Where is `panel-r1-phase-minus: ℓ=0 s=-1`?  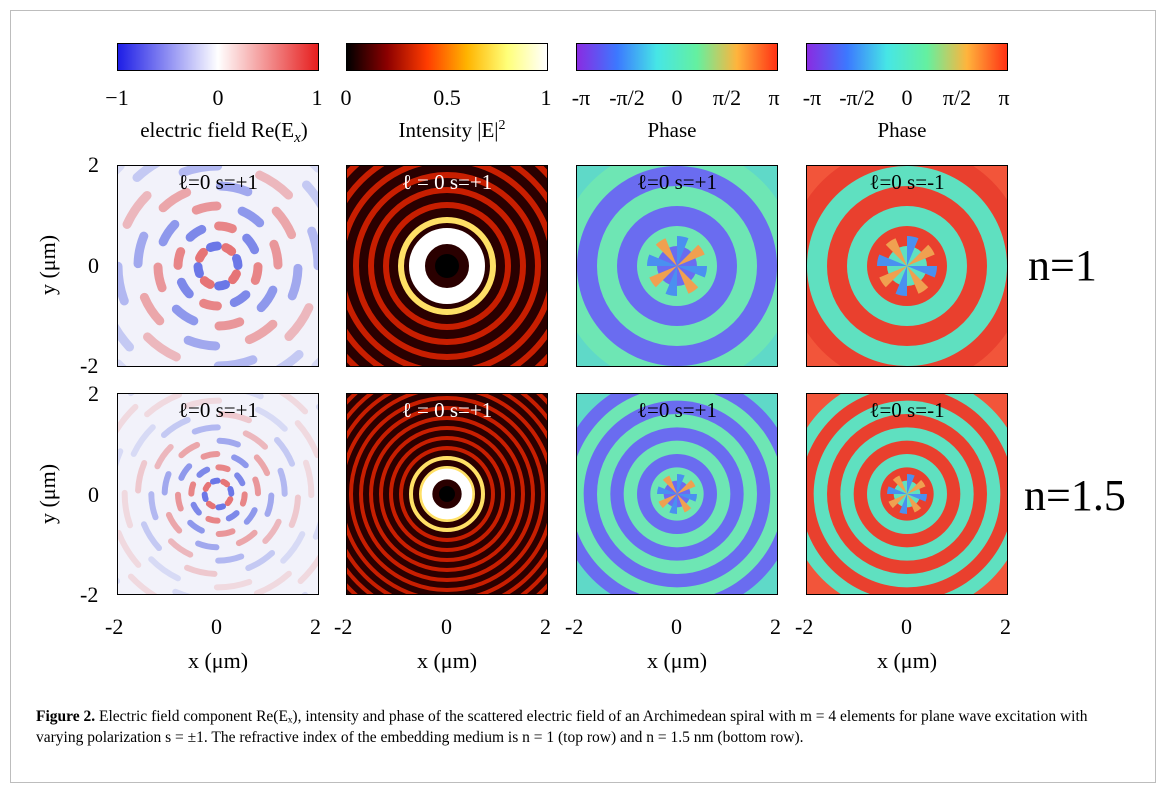
panel-r1-phase-minus: ℓ=0 s=-1 is located at coordinates (907, 266).